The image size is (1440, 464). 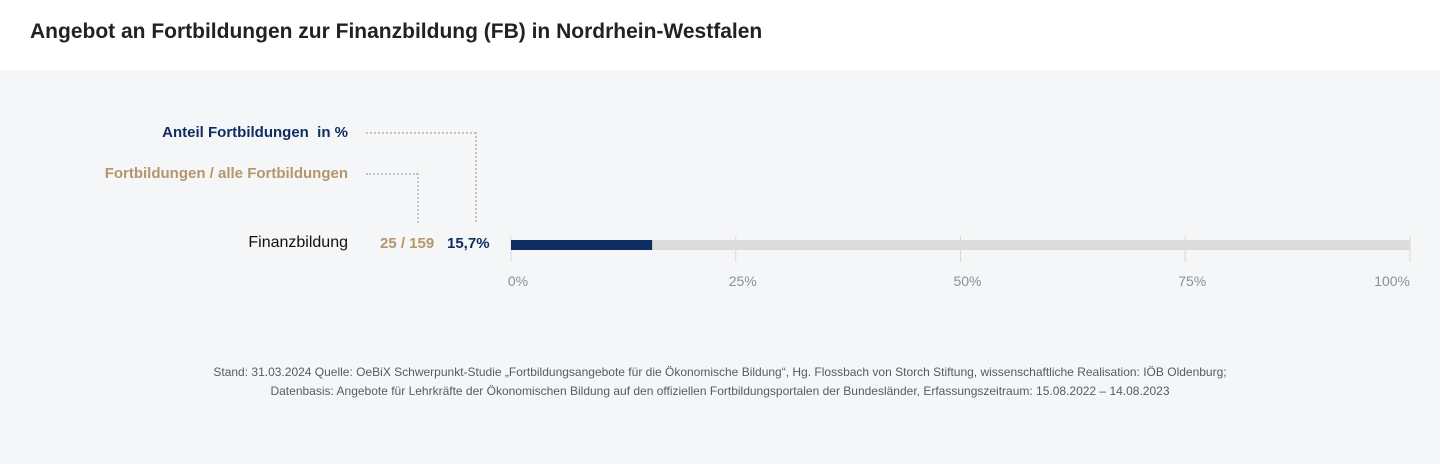 I want to click on bar-track, so click(x=960, y=245).